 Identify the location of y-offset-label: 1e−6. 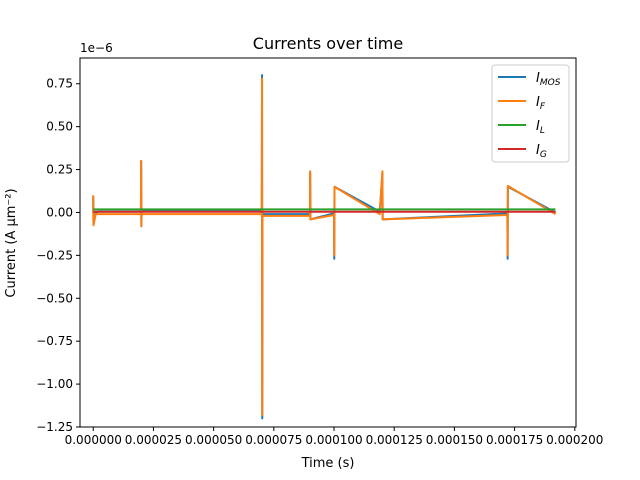
(96, 48).